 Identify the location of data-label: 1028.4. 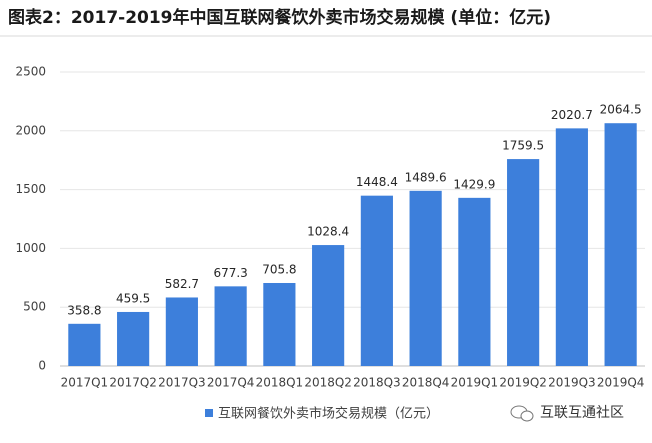
(328, 232).